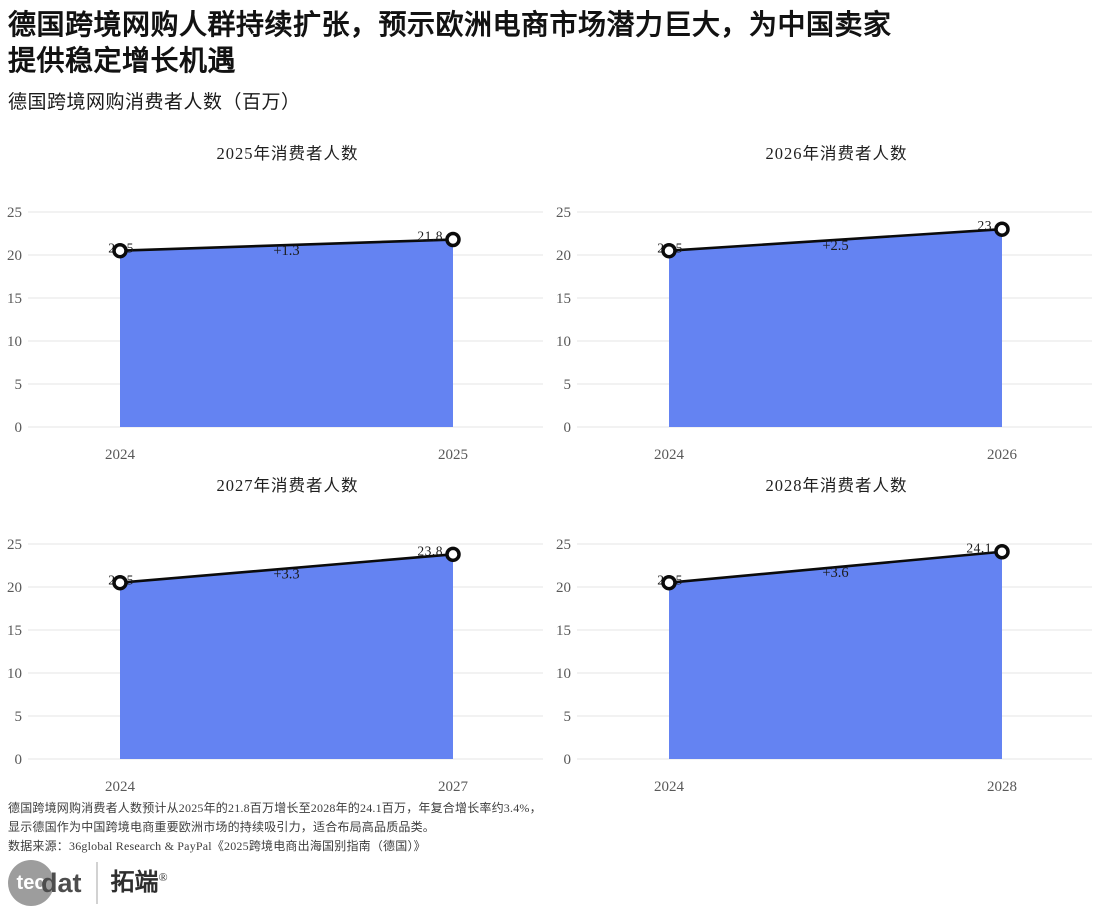 This screenshot has height=912, width=1098. Describe the element at coordinates (61, 882) in the screenshot. I see `logo-wordmark-suffix: dat` at that location.